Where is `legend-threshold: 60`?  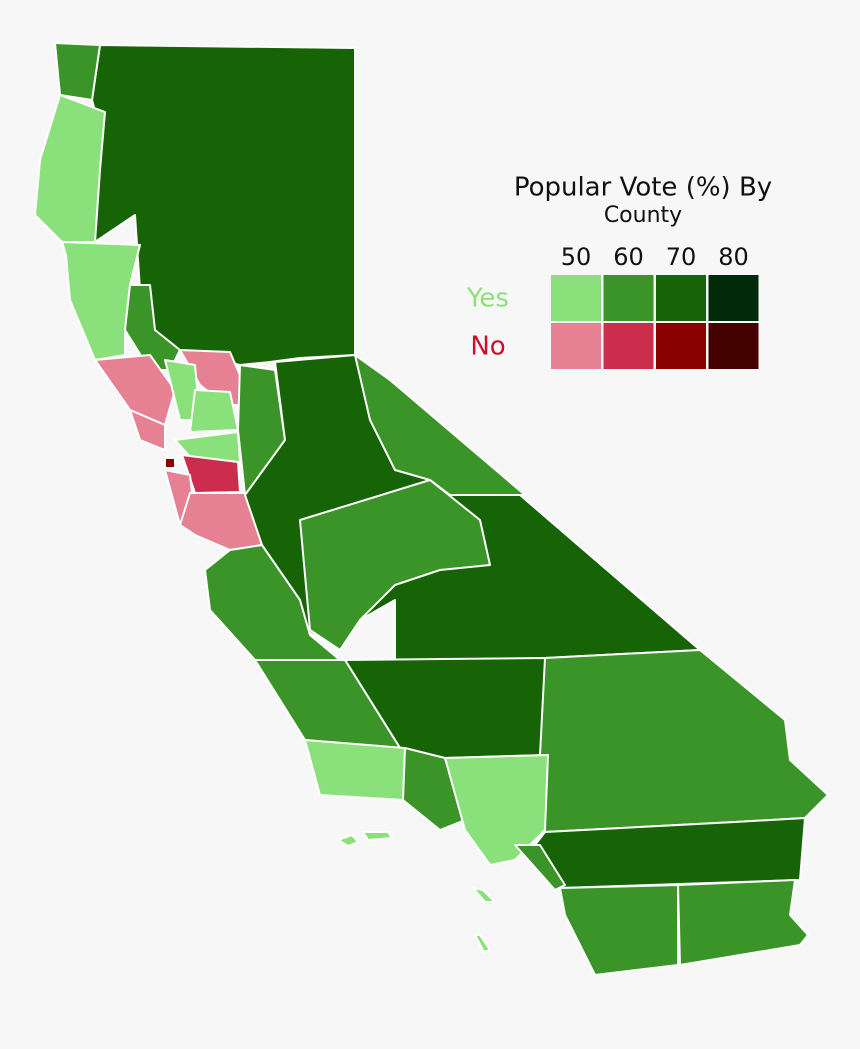 legend-threshold: 60 is located at coordinates (628, 257).